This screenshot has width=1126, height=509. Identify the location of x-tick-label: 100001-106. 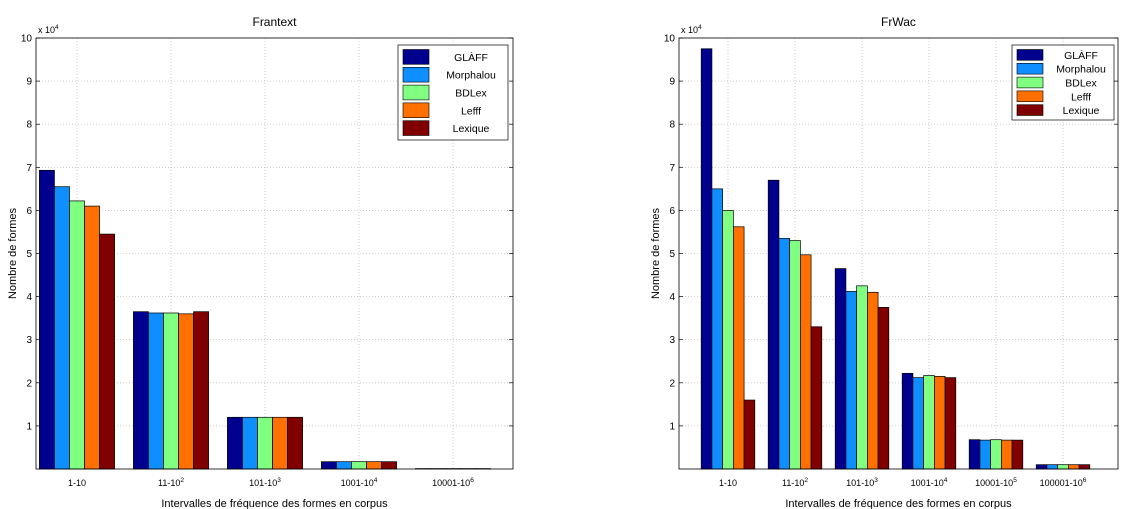
(1063, 482).